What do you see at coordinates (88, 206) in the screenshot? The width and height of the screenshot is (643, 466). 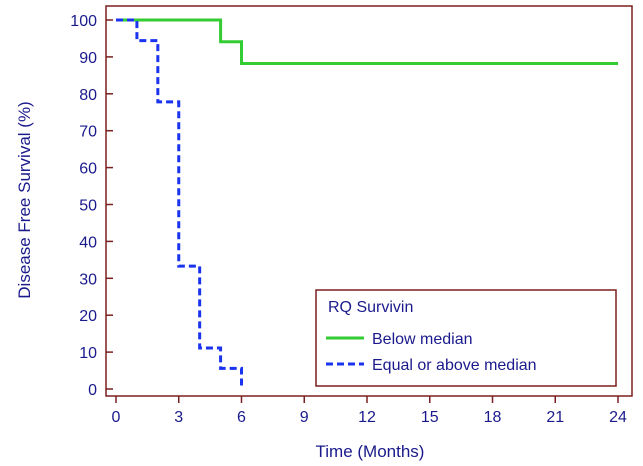 I see `y-tick-label: 50` at bounding box center [88, 206].